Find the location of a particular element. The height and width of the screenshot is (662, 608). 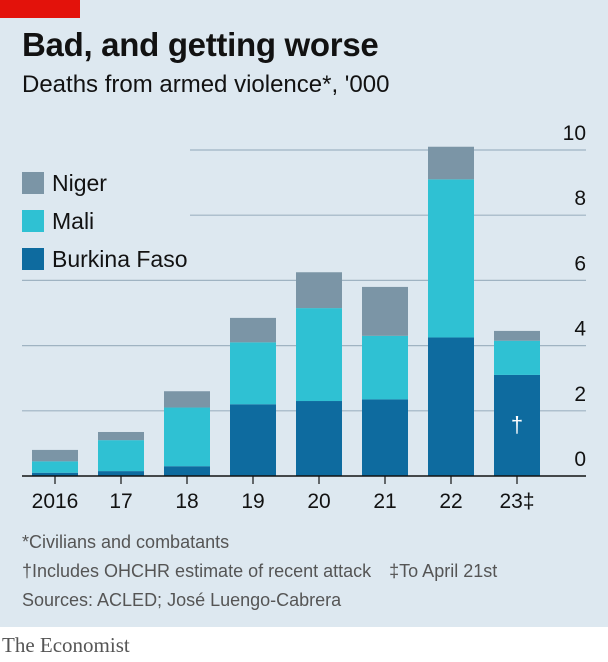

y-tick-label: 6 is located at coordinates (580, 263).